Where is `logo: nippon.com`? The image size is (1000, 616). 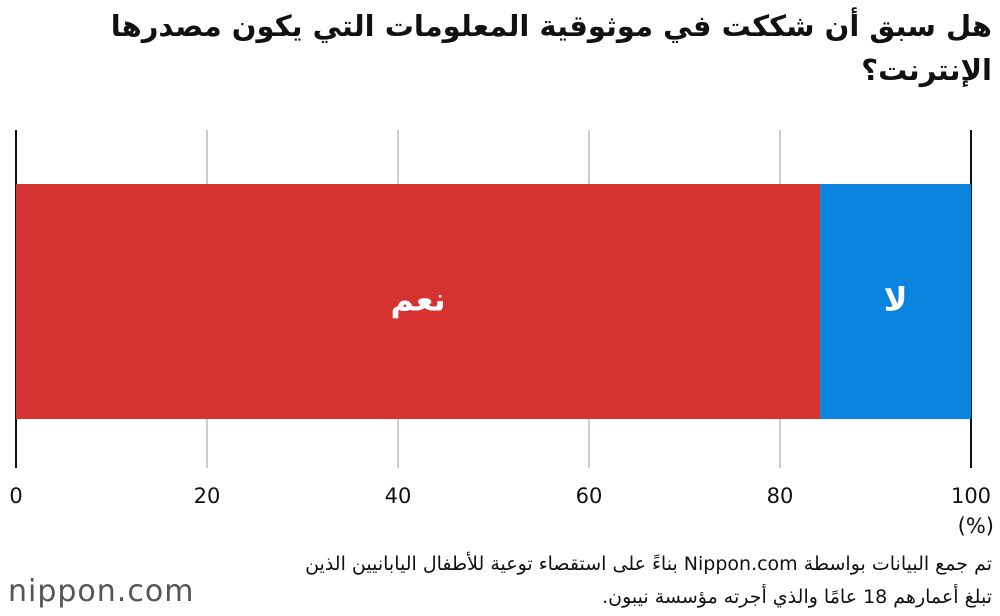
logo: nippon.com is located at coordinates (101, 591).